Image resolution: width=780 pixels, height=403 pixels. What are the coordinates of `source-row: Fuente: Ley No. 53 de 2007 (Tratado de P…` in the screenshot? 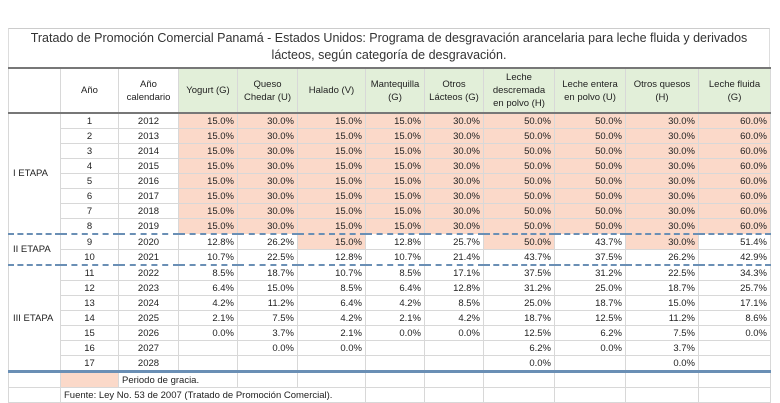 It's located at (389, 395).